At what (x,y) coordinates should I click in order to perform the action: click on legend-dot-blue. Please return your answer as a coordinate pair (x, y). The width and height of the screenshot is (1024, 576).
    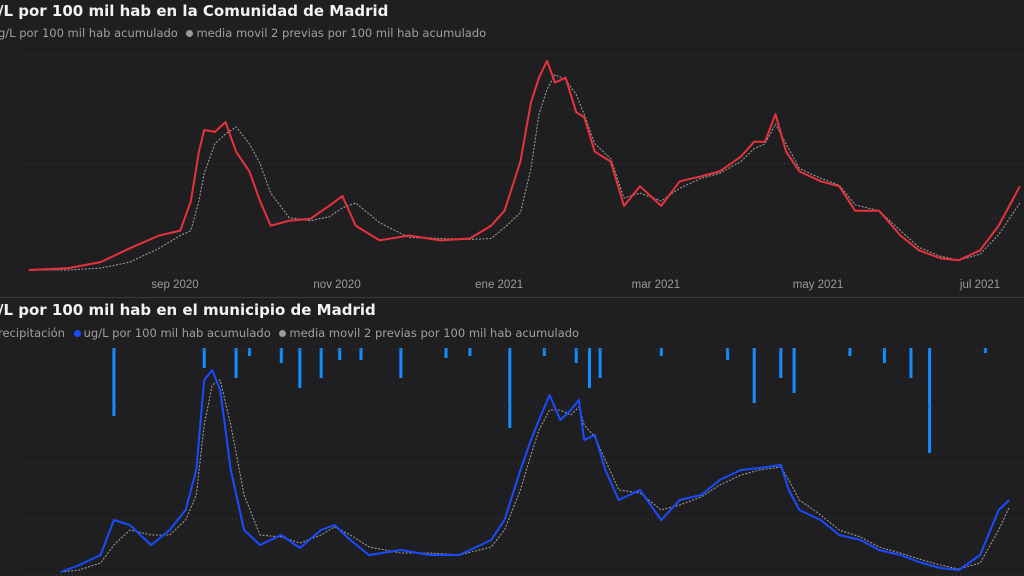
    Looking at the image, I should click on (77, 333).